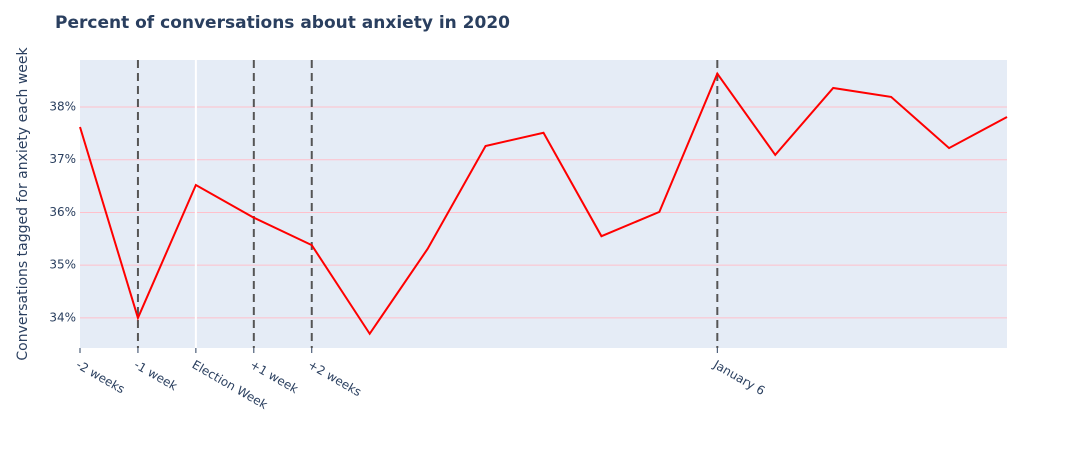 The width and height of the screenshot is (1088, 450). I want to click on x-tick-label: January 6, so click(738, 377).